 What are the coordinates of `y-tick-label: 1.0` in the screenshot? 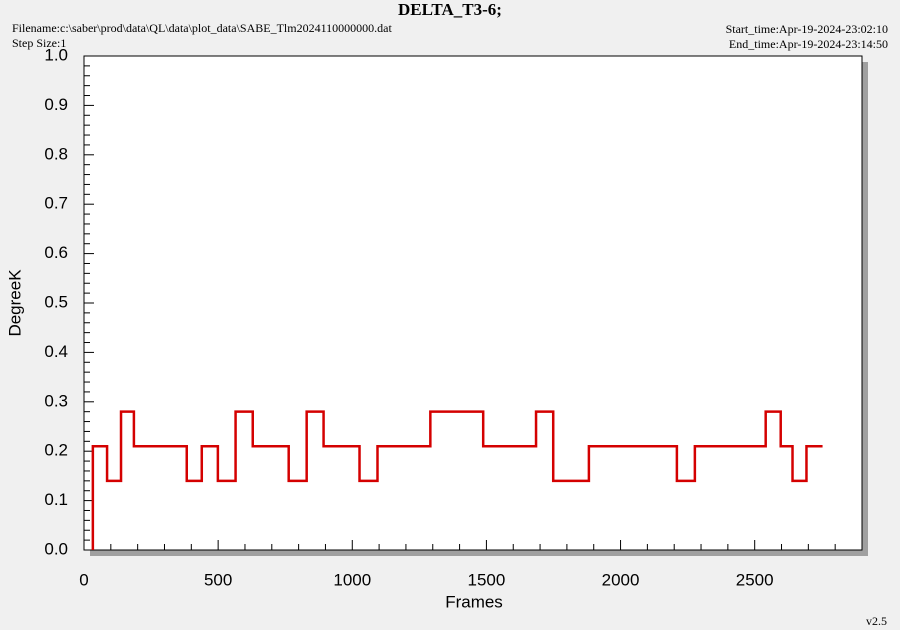 It's located at (56, 54).